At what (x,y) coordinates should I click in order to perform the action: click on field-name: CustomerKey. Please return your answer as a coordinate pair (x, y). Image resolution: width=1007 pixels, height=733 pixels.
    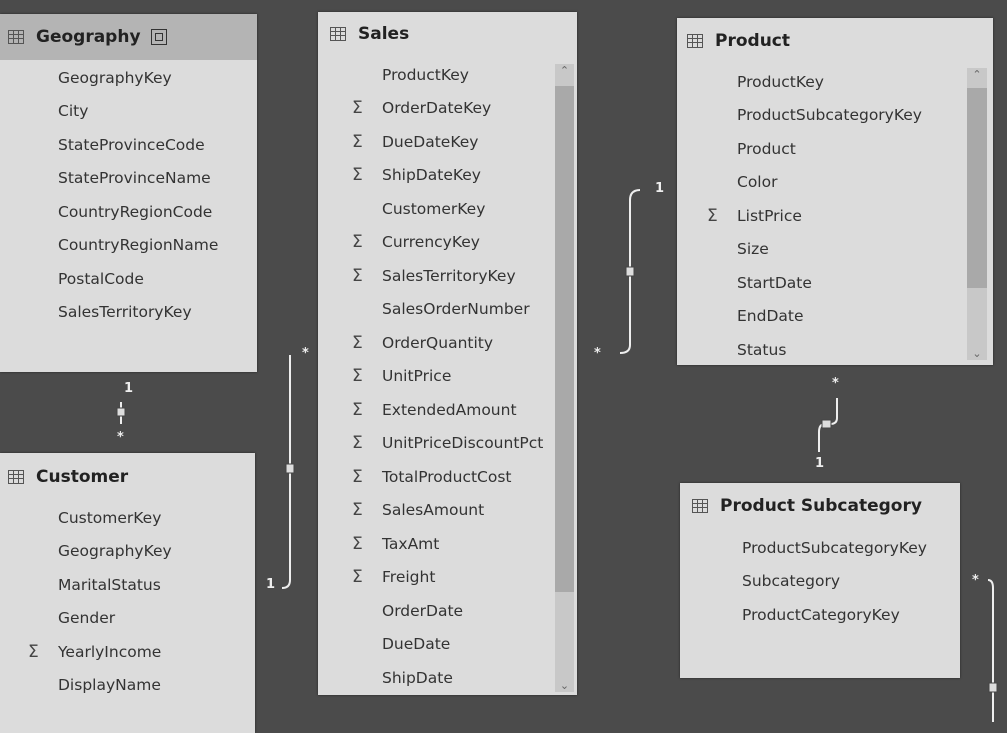
    Looking at the image, I should click on (434, 208).